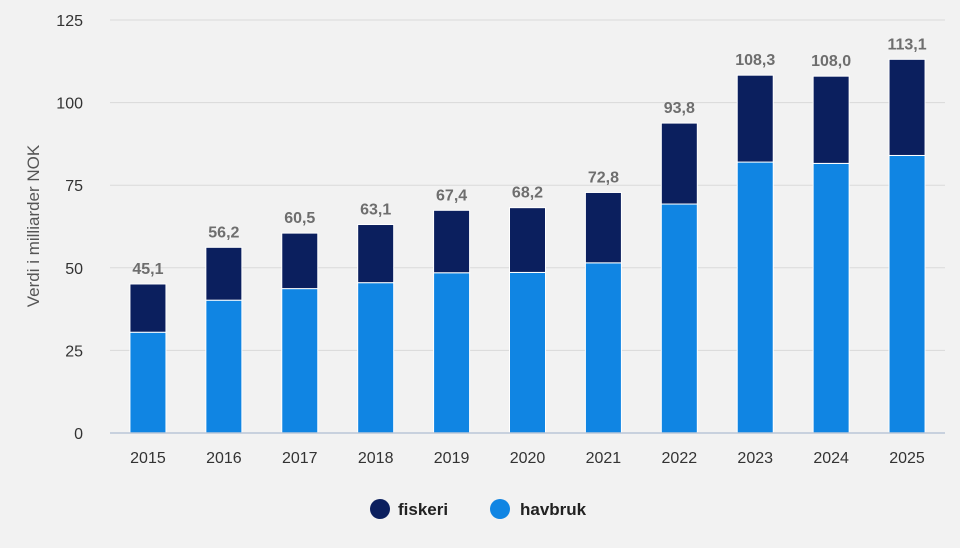 The width and height of the screenshot is (960, 548). Describe the element at coordinates (380, 509) in the screenshot. I see `legend-swatch-fiskeri` at that location.